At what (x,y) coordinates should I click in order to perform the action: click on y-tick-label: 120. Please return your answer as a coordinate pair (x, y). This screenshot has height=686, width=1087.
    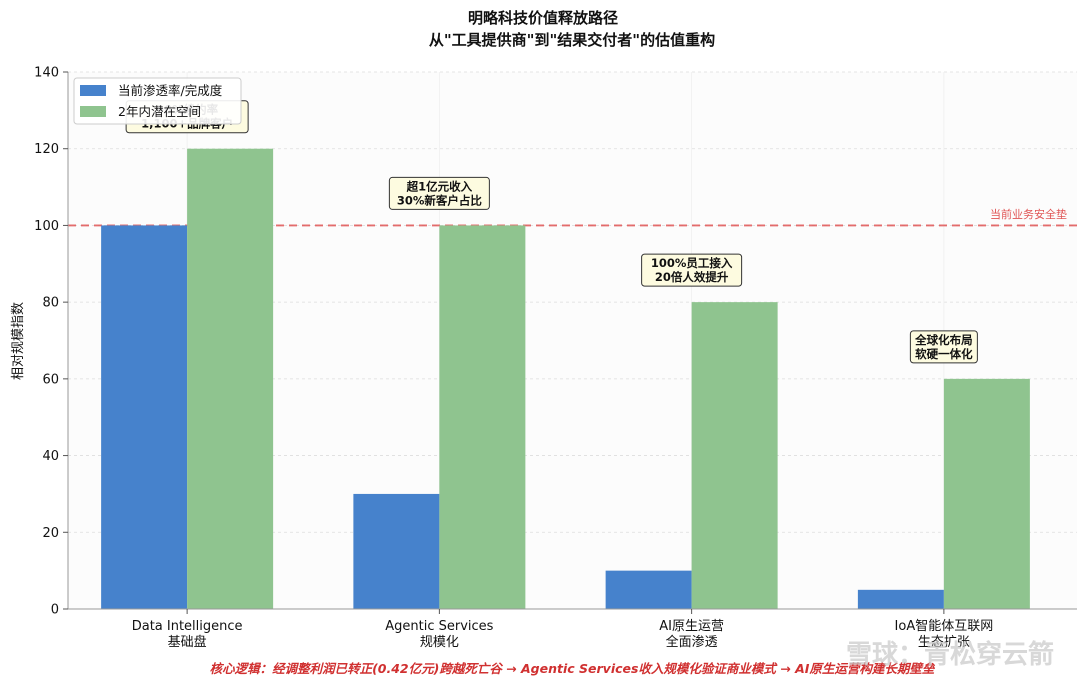
    Looking at the image, I should click on (46, 149).